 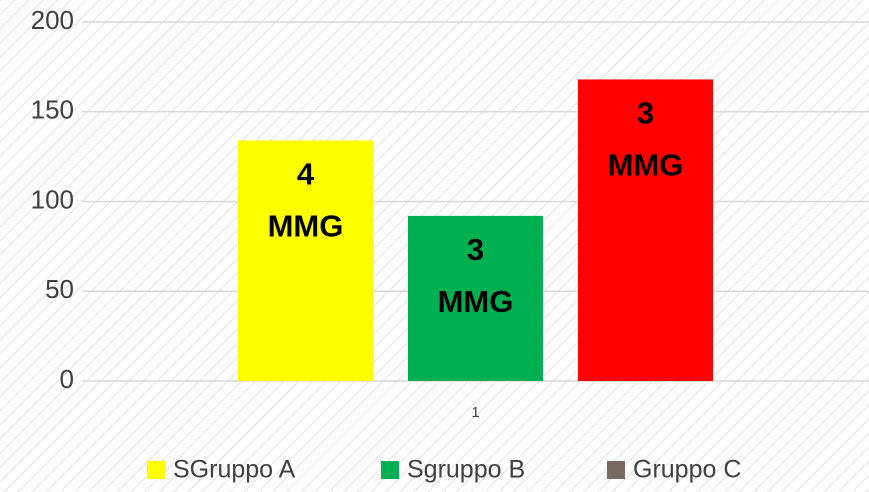 I want to click on y-tick-label: 100, so click(x=52, y=199).